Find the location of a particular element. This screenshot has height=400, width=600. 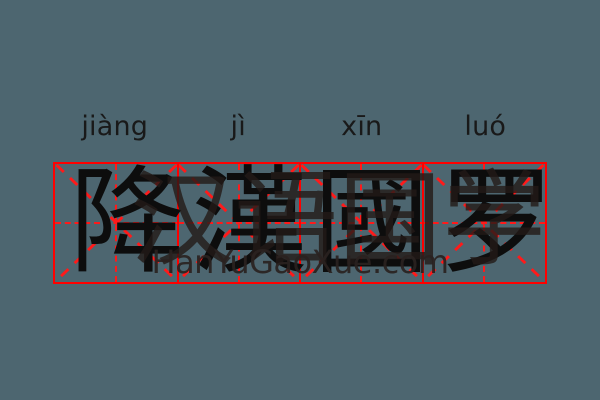

hanzi-character-3: 國 is located at coordinates (371, 222).